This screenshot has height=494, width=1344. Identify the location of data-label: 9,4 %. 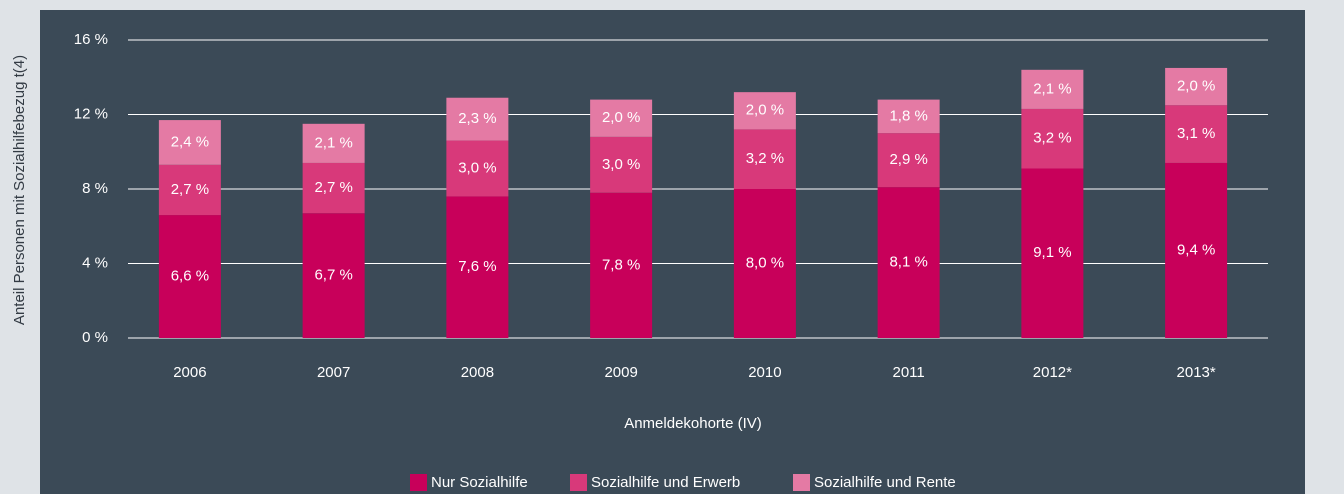
(1196, 249).